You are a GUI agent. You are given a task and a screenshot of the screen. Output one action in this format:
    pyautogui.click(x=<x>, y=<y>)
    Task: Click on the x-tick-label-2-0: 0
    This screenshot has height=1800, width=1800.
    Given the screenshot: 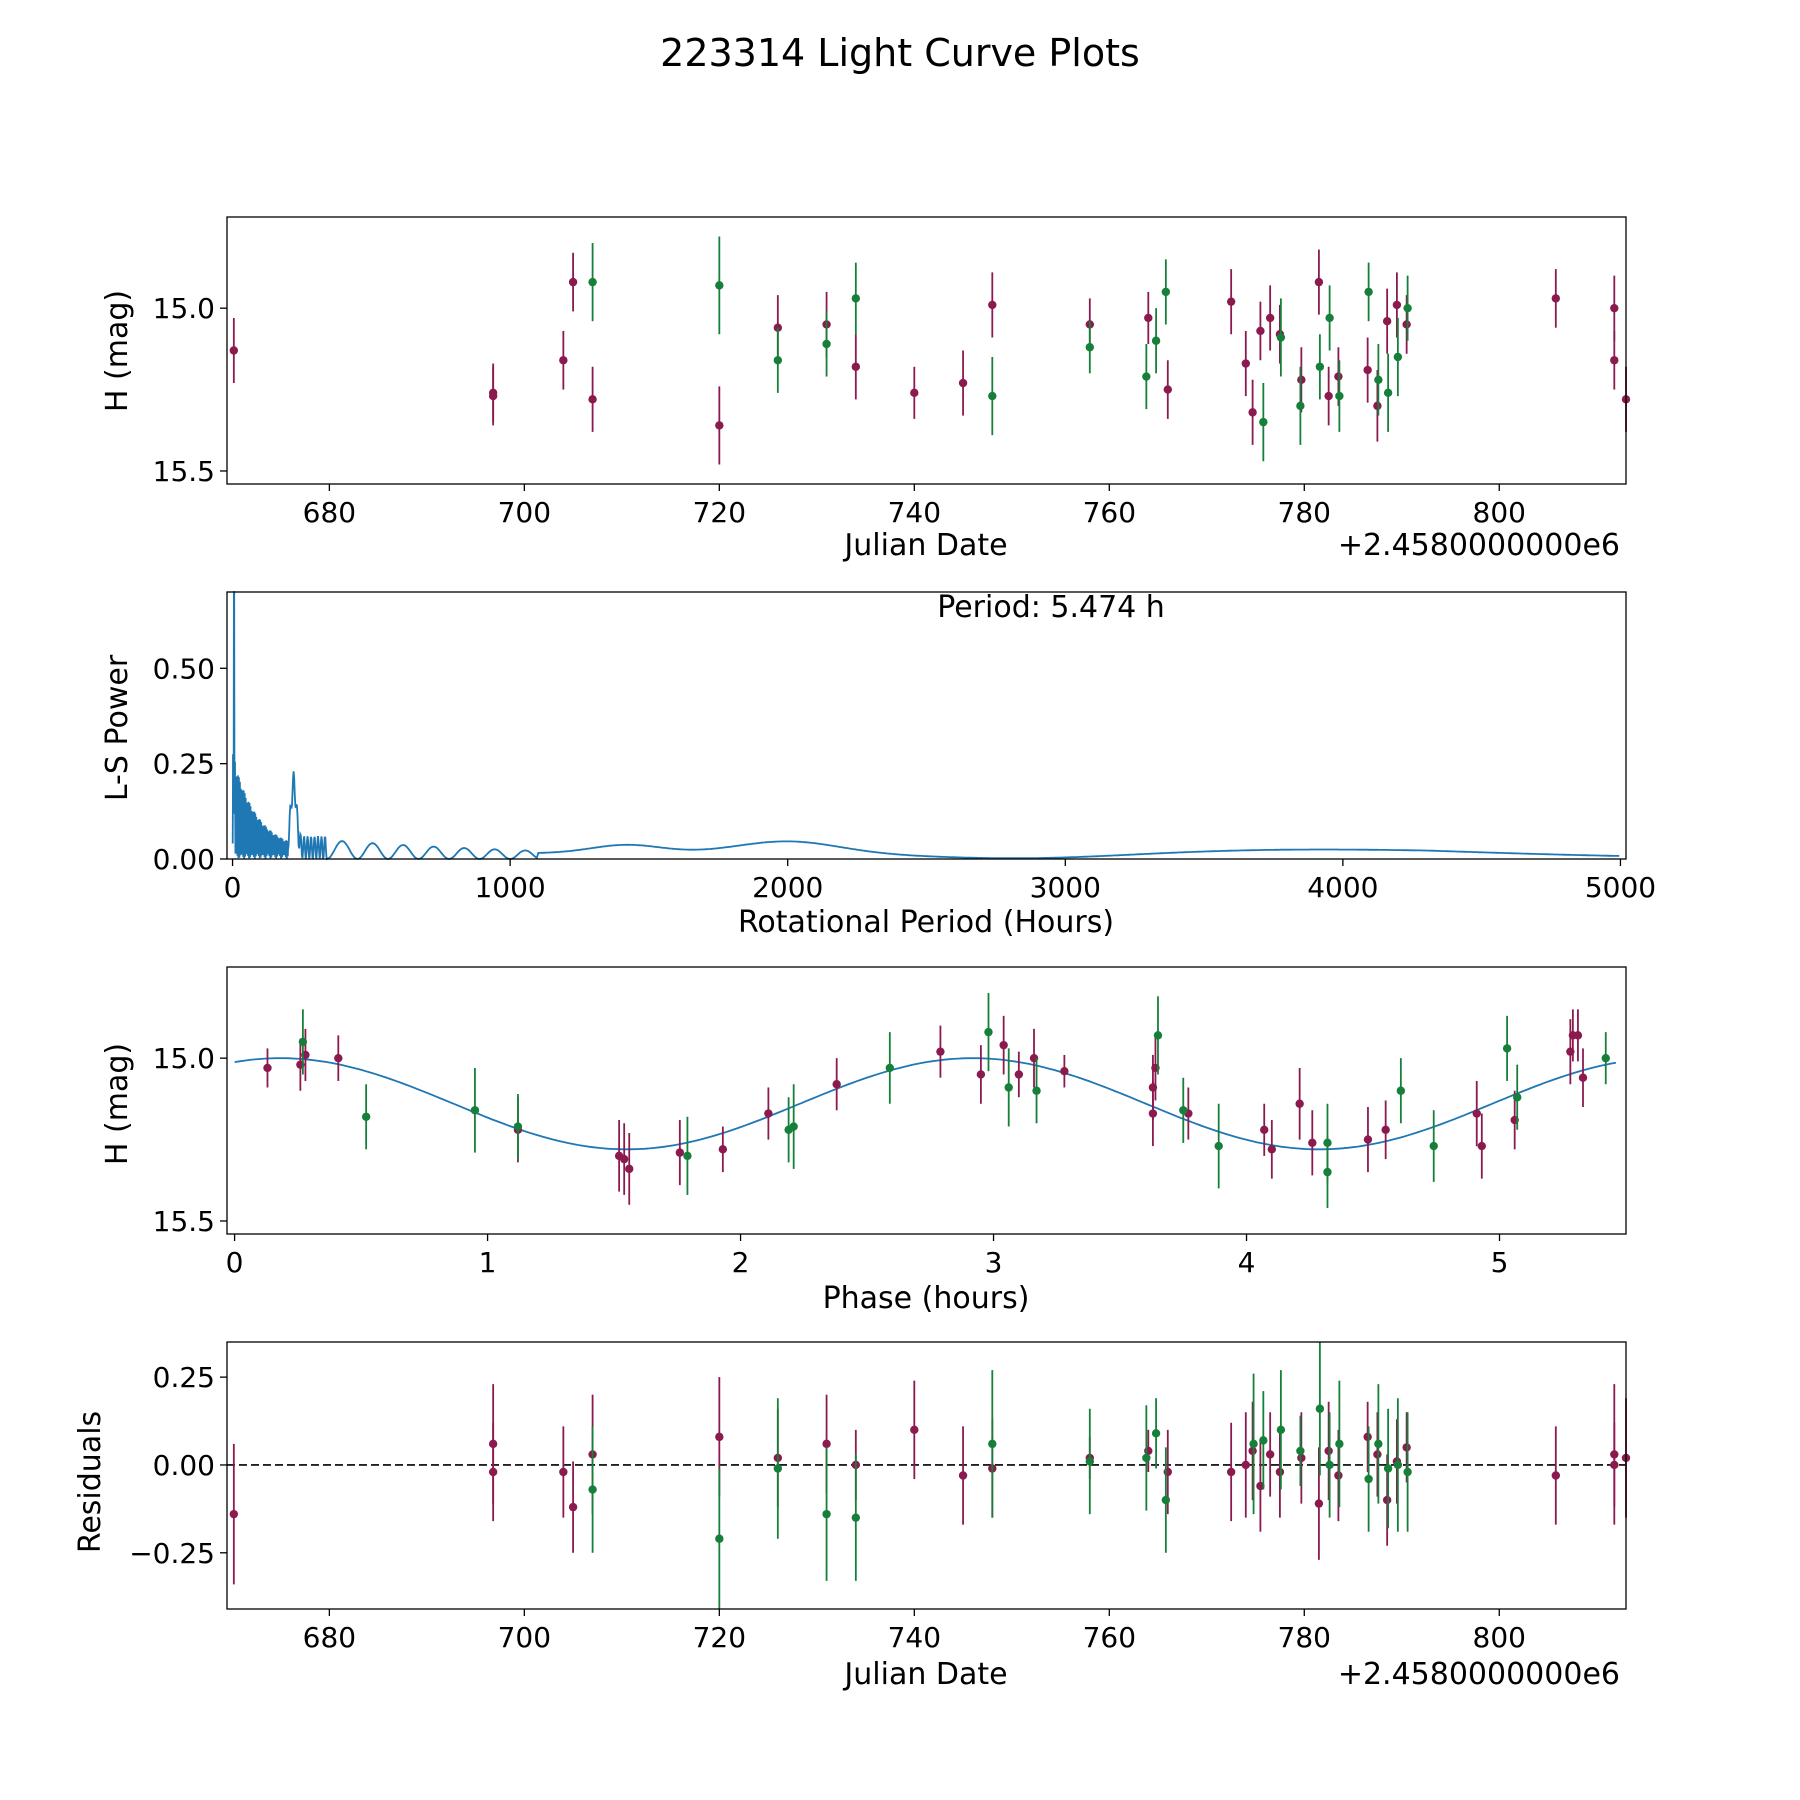 What is the action you would take?
    pyautogui.click(x=235, y=1262)
    